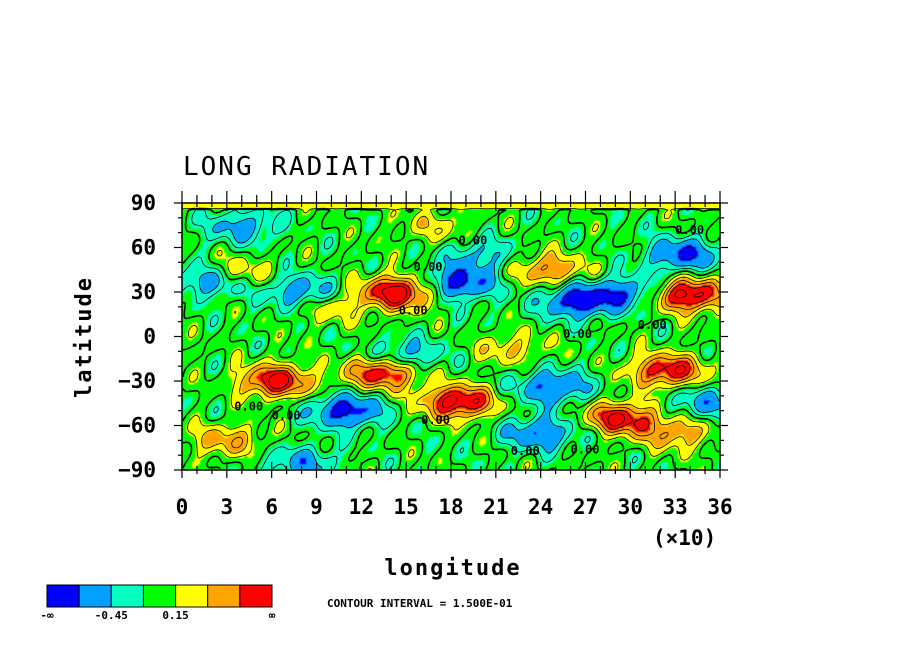 The height and width of the screenshot is (654, 904). What do you see at coordinates (84, 337) in the screenshot?
I see `y-axis-label: latitude` at bounding box center [84, 337].